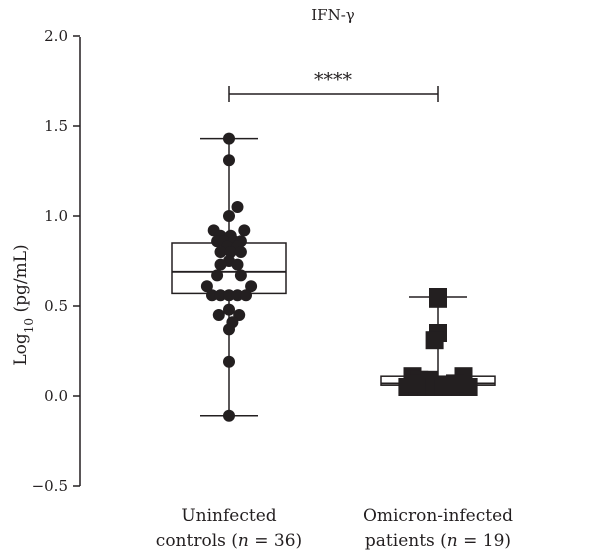 This screenshot has width=600, height=555. I want to click on y-axis-label-main: Log, so click(21, 349).